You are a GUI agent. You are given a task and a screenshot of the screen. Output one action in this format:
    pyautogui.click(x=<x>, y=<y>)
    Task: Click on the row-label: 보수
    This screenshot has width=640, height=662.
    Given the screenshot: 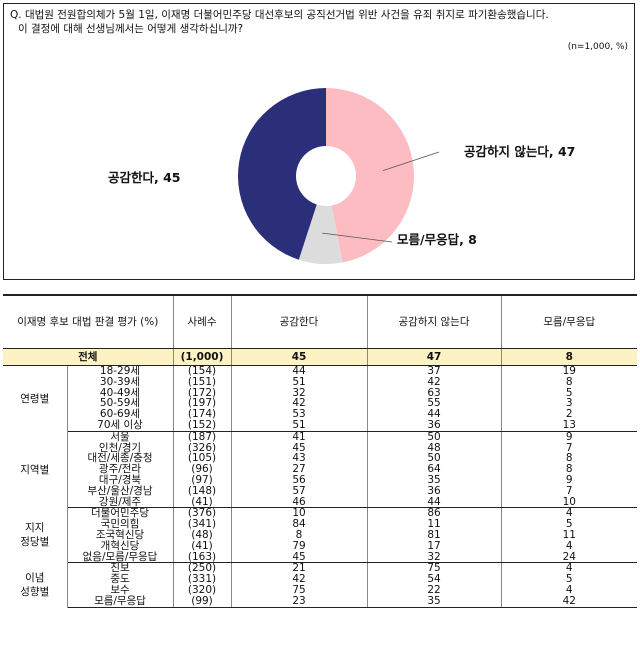 What is the action you would take?
    pyautogui.click(x=120, y=590)
    